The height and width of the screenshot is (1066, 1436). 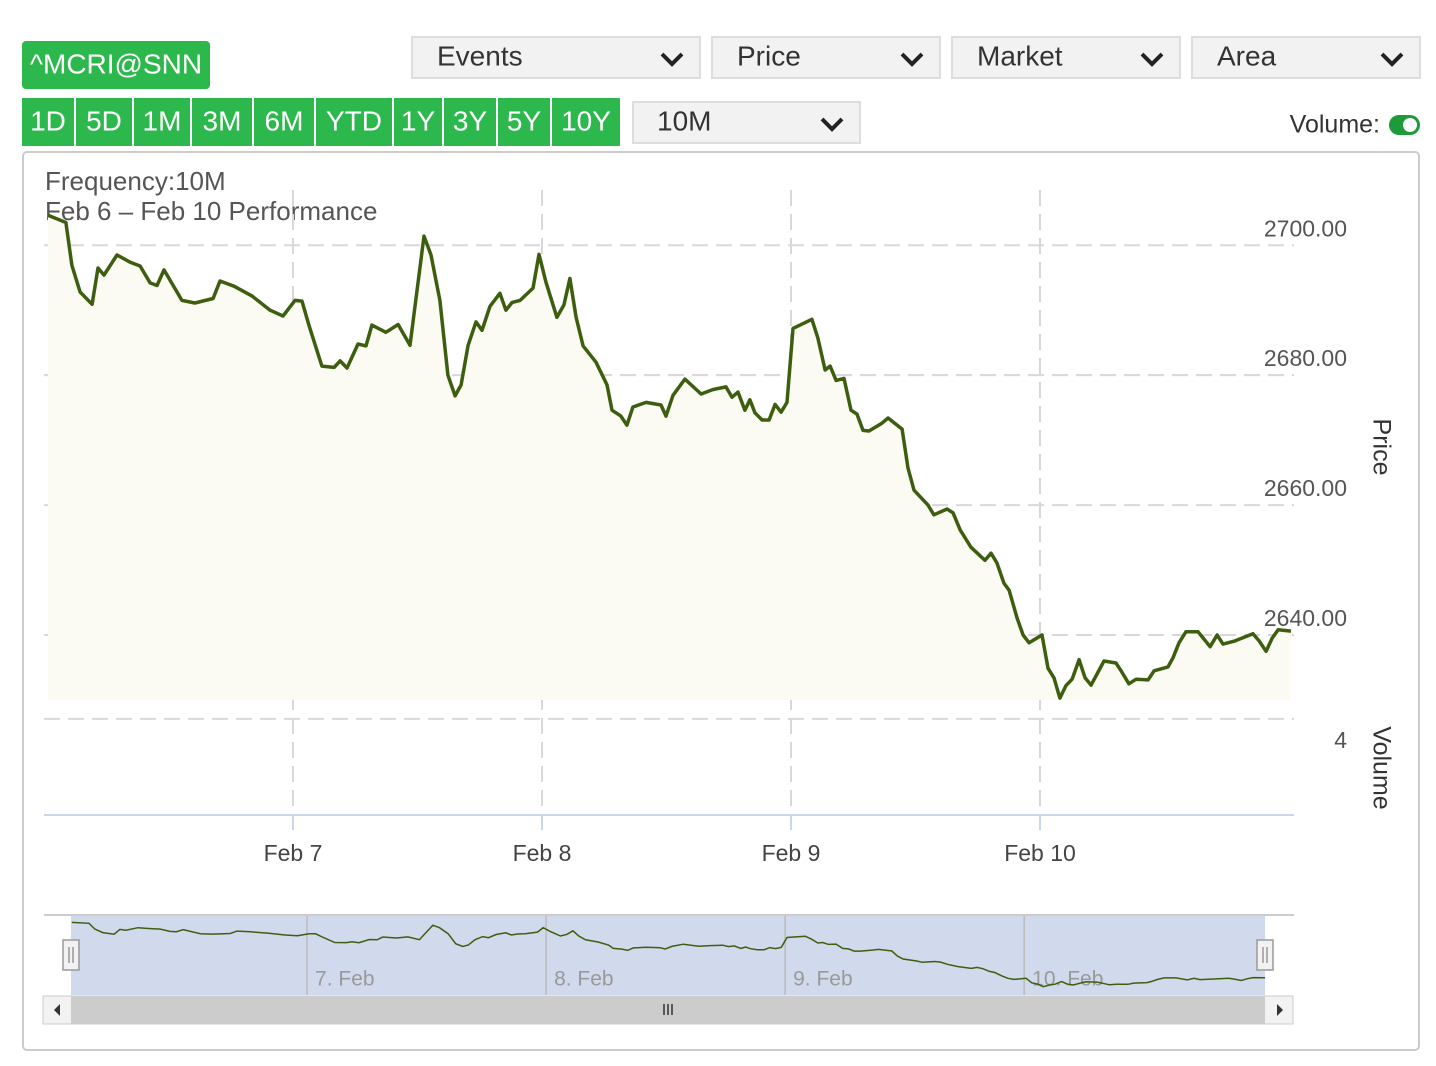 I want to click on range-label: 3Y, so click(x=470, y=120).